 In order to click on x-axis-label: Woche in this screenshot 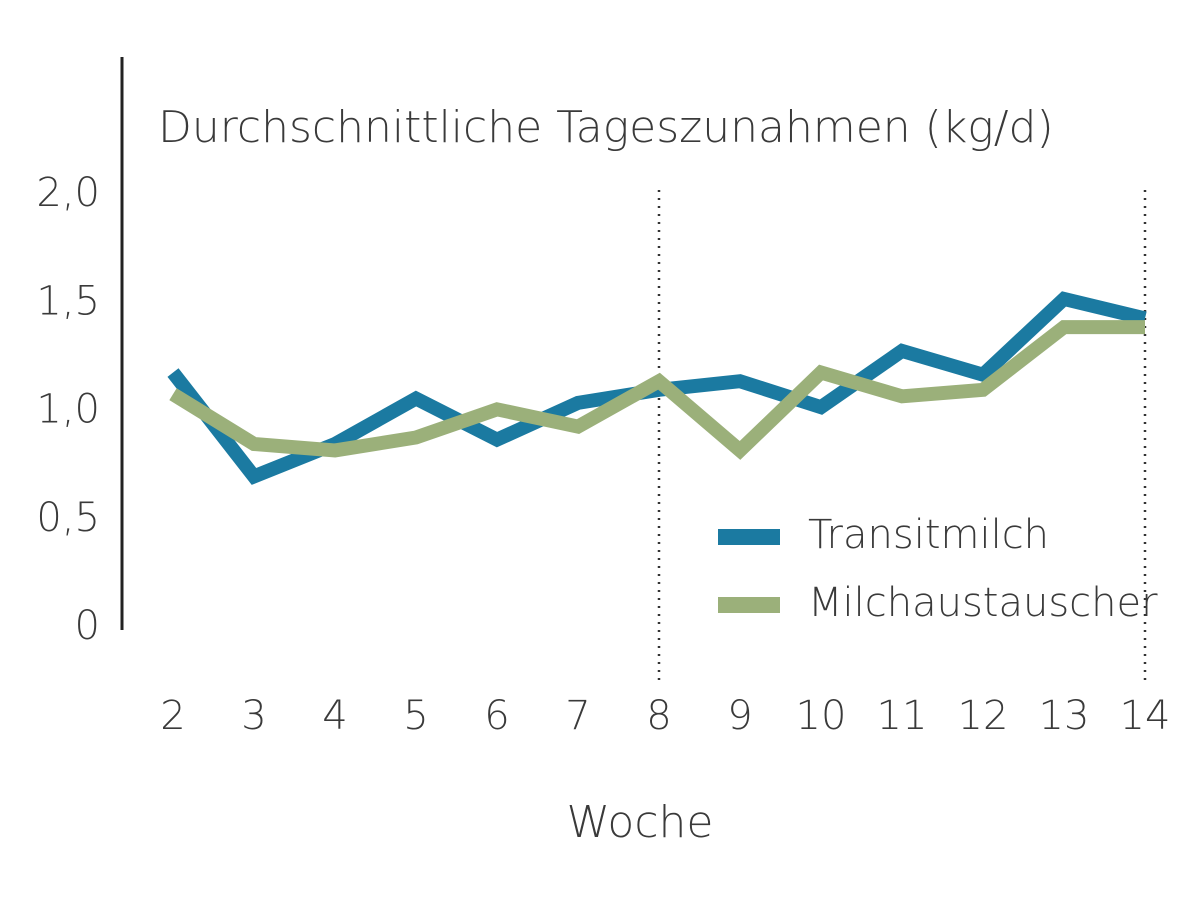, I will do `click(640, 822)`.